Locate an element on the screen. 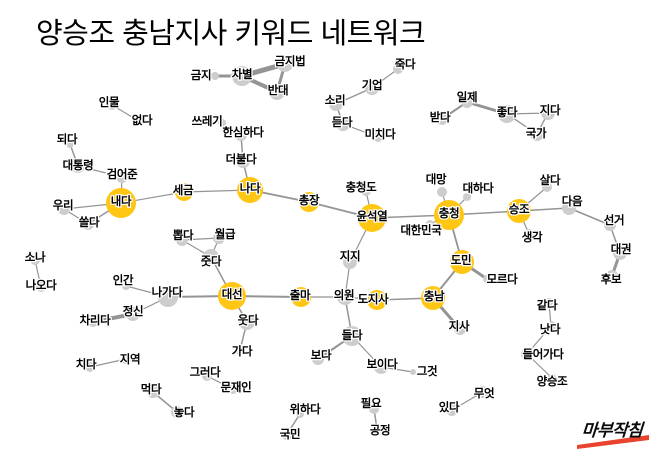 Image resolution: width=658 pixels, height=460 pixels. node-충청도 is located at coordinates (366, 191).